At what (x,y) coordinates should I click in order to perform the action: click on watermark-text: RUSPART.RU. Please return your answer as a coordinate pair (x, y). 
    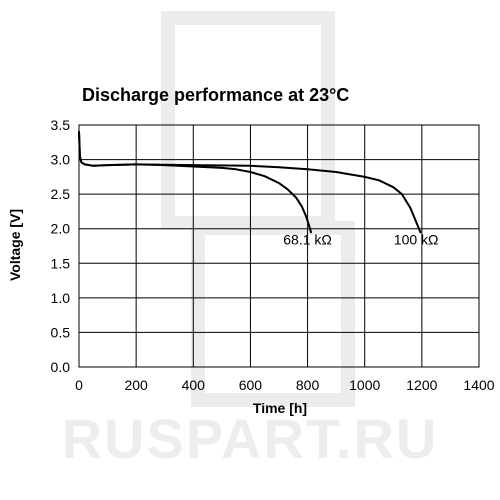
    Looking at the image, I should click on (250, 438).